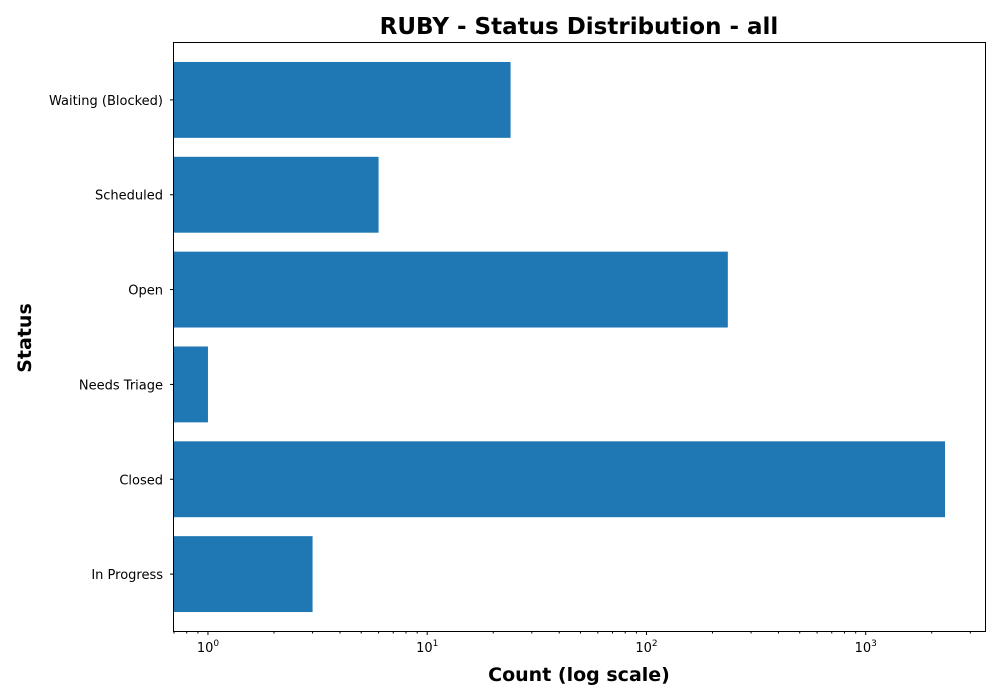  I want to click on y-tick-label: In Progress, so click(127, 575).